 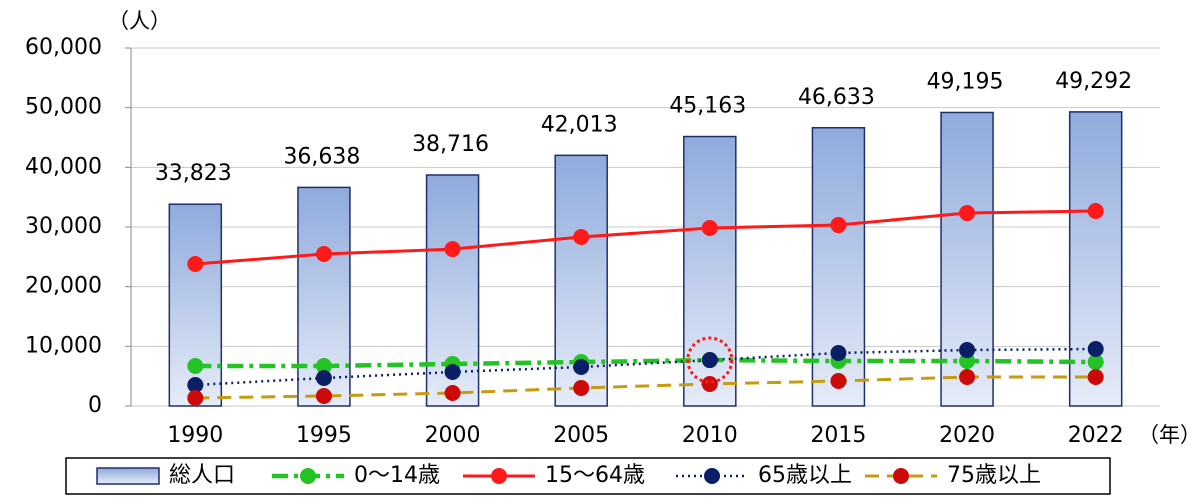 What do you see at coordinates (63, 226) in the screenshot?
I see `y-tick-label: 30,000` at bounding box center [63, 226].